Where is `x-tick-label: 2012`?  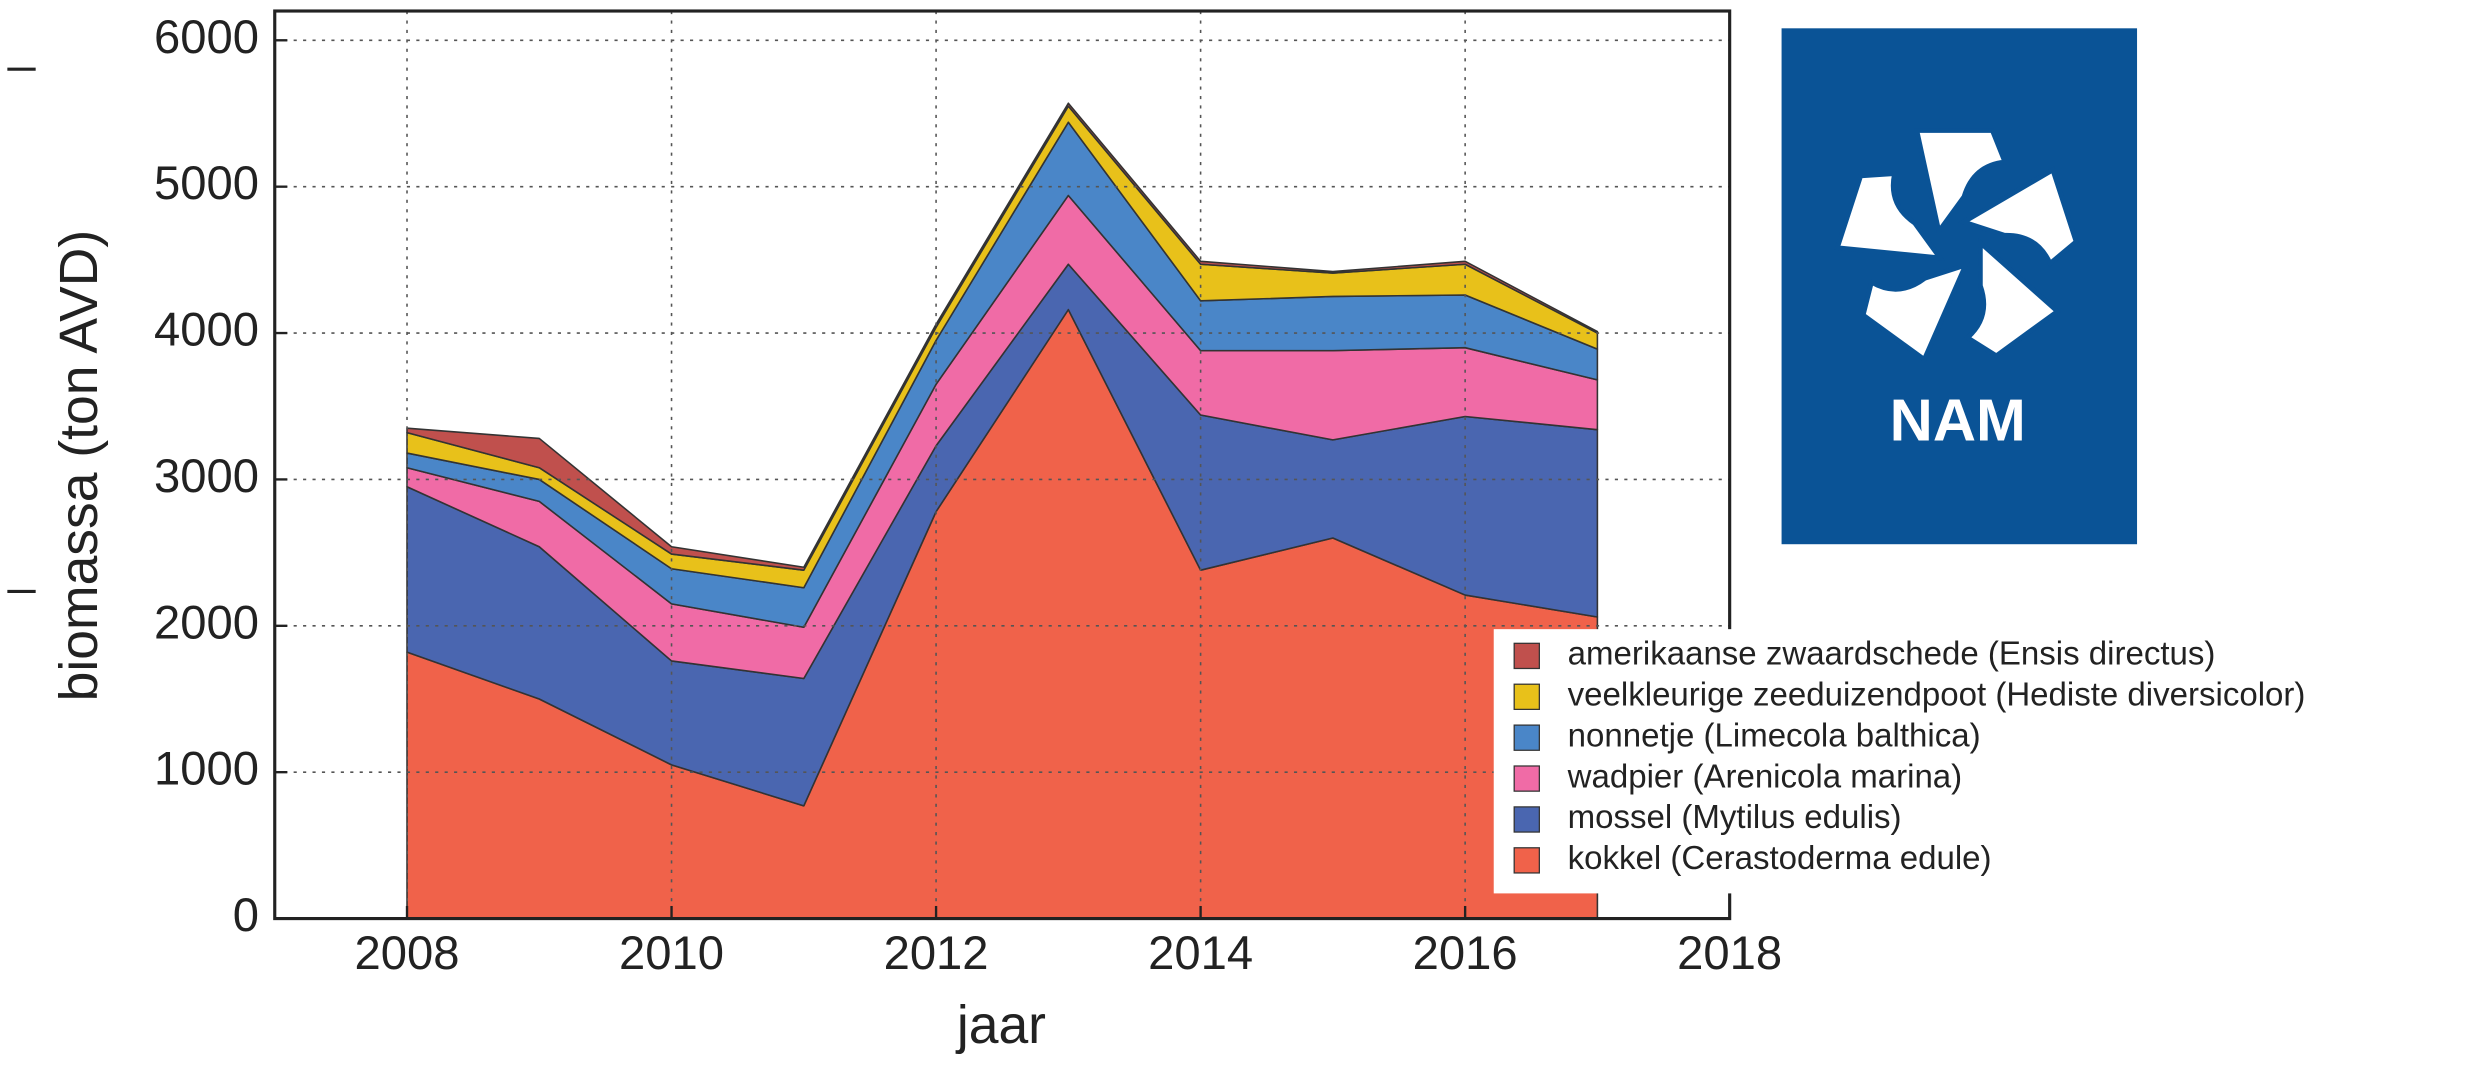
x-tick-label: 2012 is located at coordinates (936, 952).